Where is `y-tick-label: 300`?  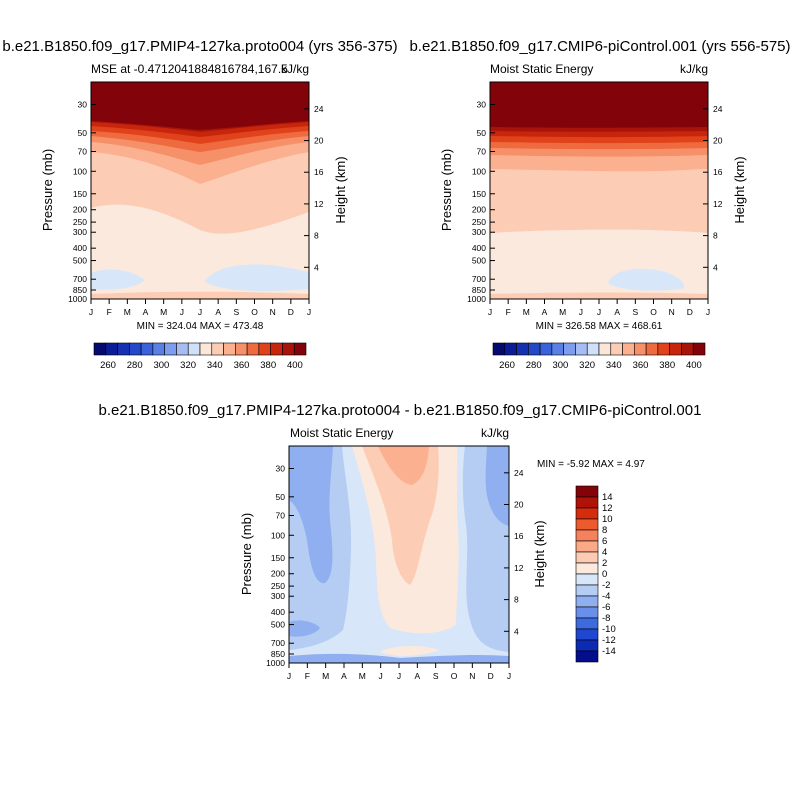 y-tick-label: 300 is located at coordinates (80, 232).